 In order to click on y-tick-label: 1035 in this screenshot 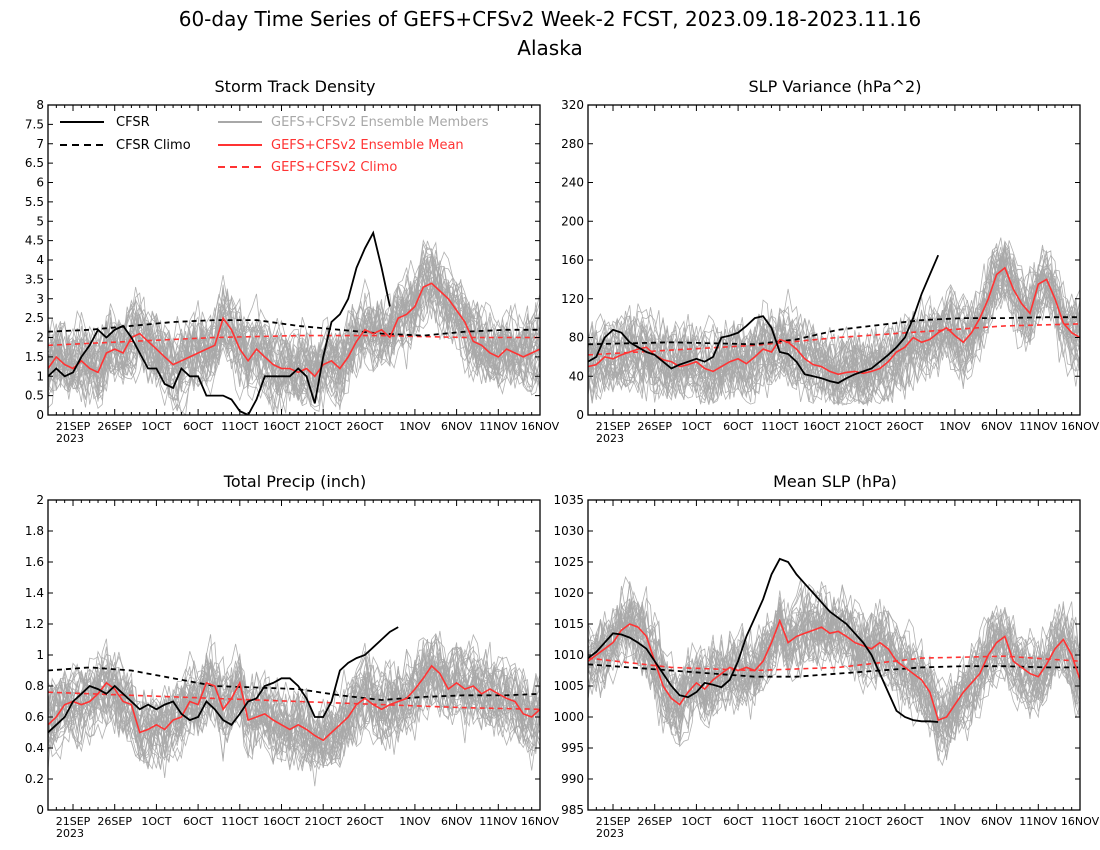, I will do `click(568, 500)`.